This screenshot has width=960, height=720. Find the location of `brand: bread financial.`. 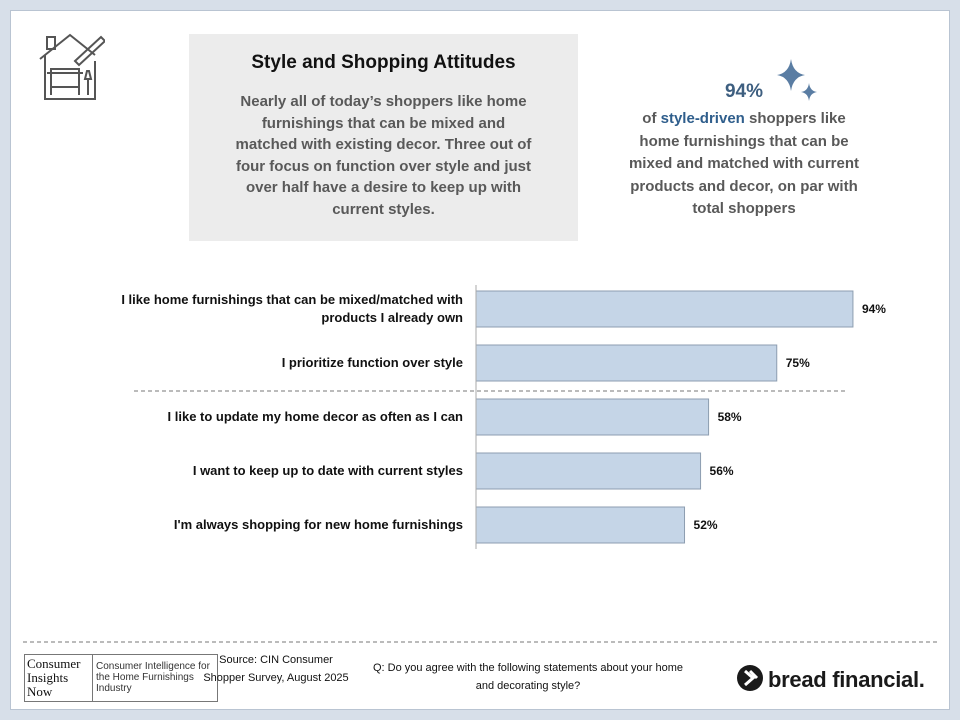

brand: bread financial. is located at coordinates (846, 679).